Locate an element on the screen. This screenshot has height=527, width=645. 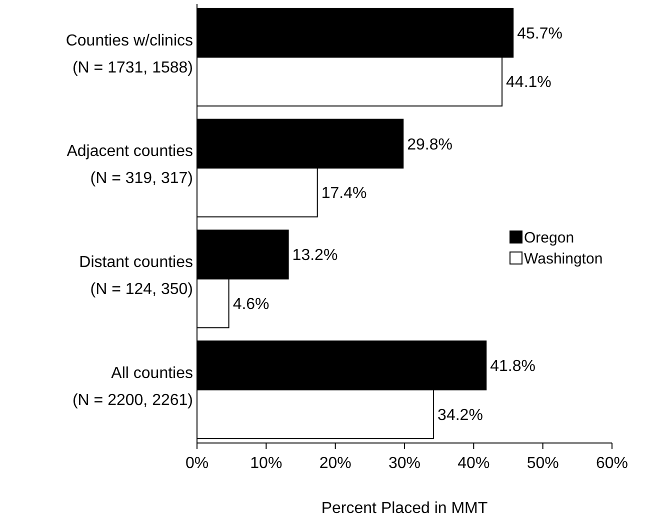
data-label: 34.2% is located at coordinates (460, 415).